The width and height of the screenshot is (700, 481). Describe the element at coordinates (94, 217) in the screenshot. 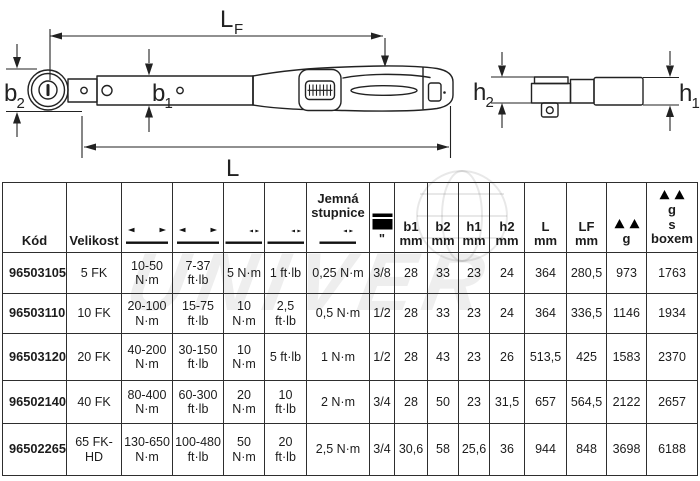

I see `col-velikost: Velikost` at that location.